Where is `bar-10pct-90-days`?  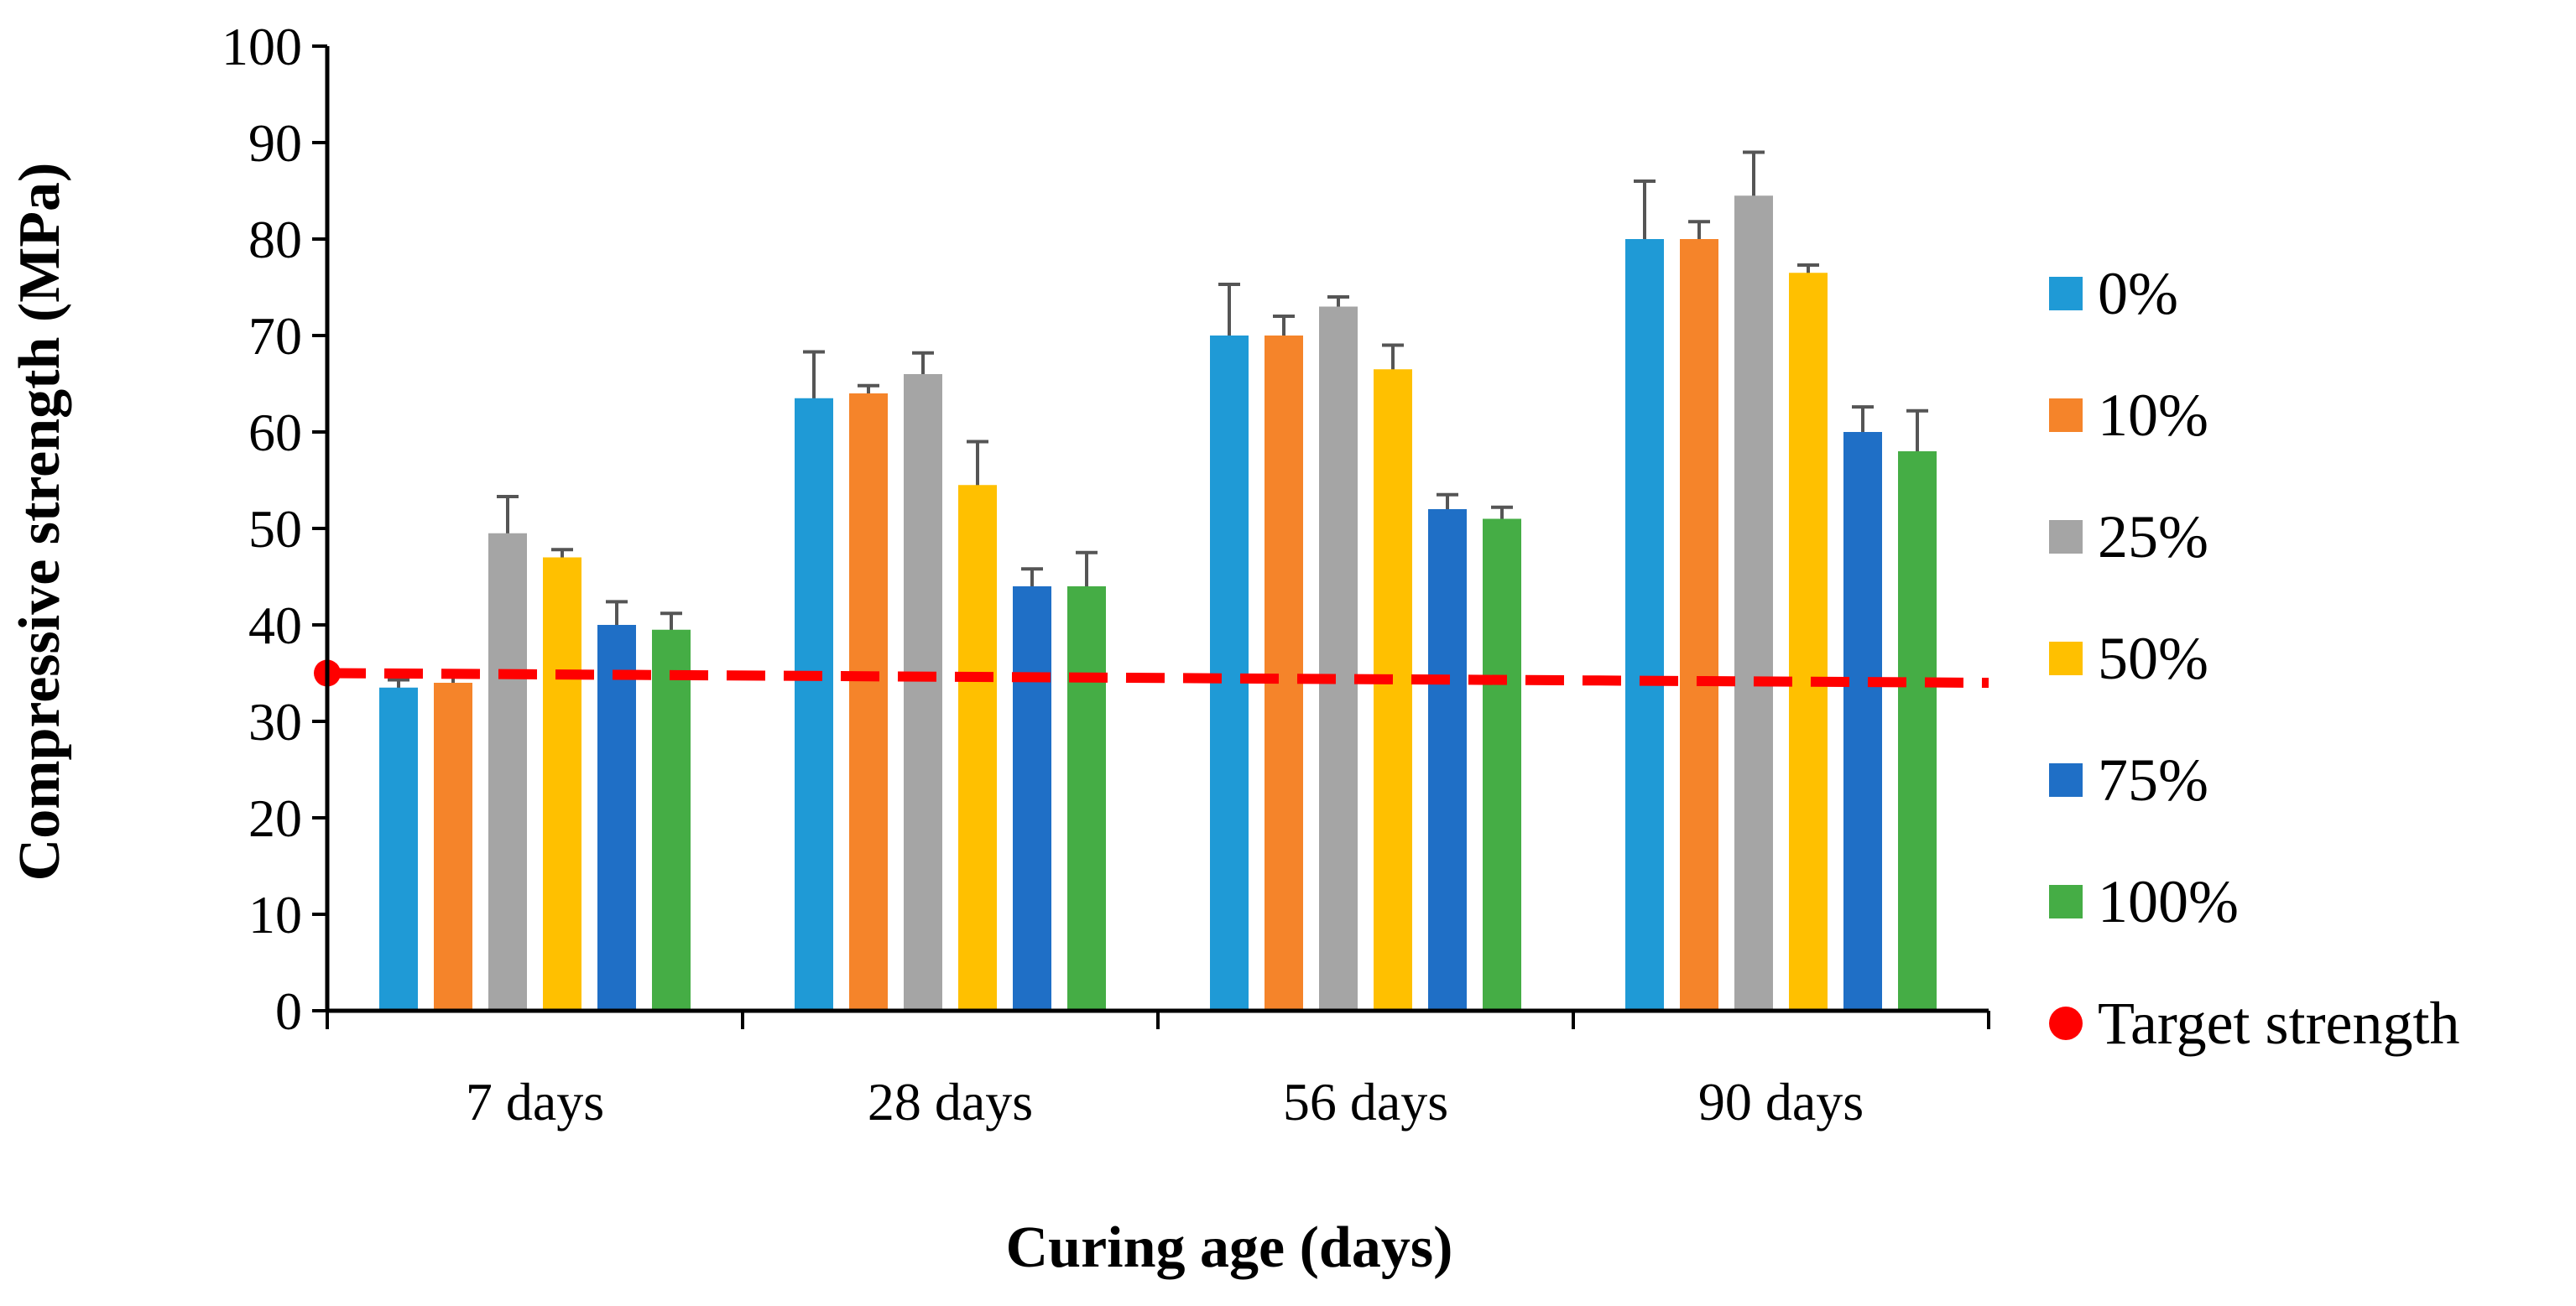 bar-10pct-90-days is located at coordinates (1699, 625).